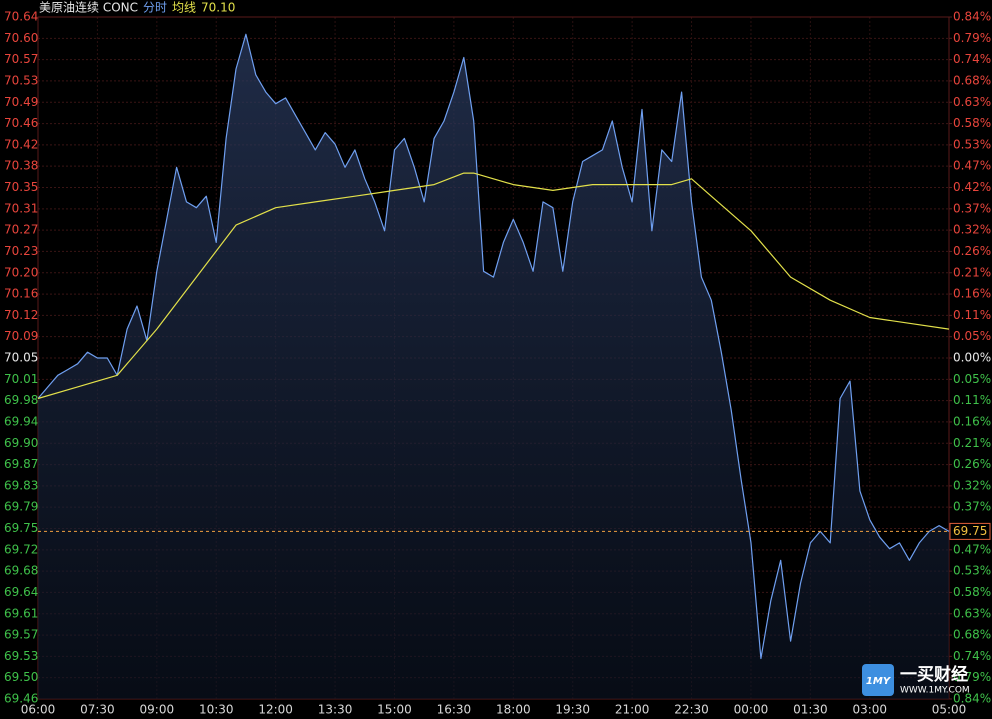  Describe the element at coordinates (454, 710) in the screenshot. I see `x-tick-label: 16:30` at that location.